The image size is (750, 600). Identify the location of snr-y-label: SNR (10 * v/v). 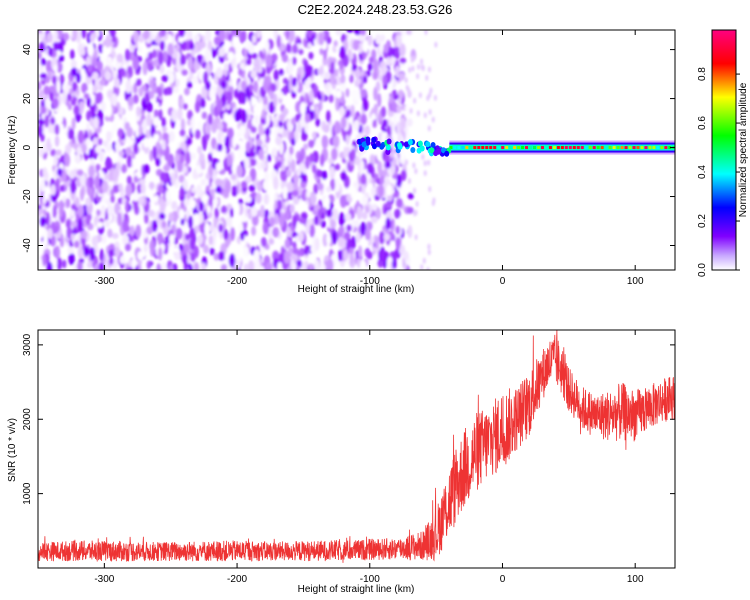
(12, 450).